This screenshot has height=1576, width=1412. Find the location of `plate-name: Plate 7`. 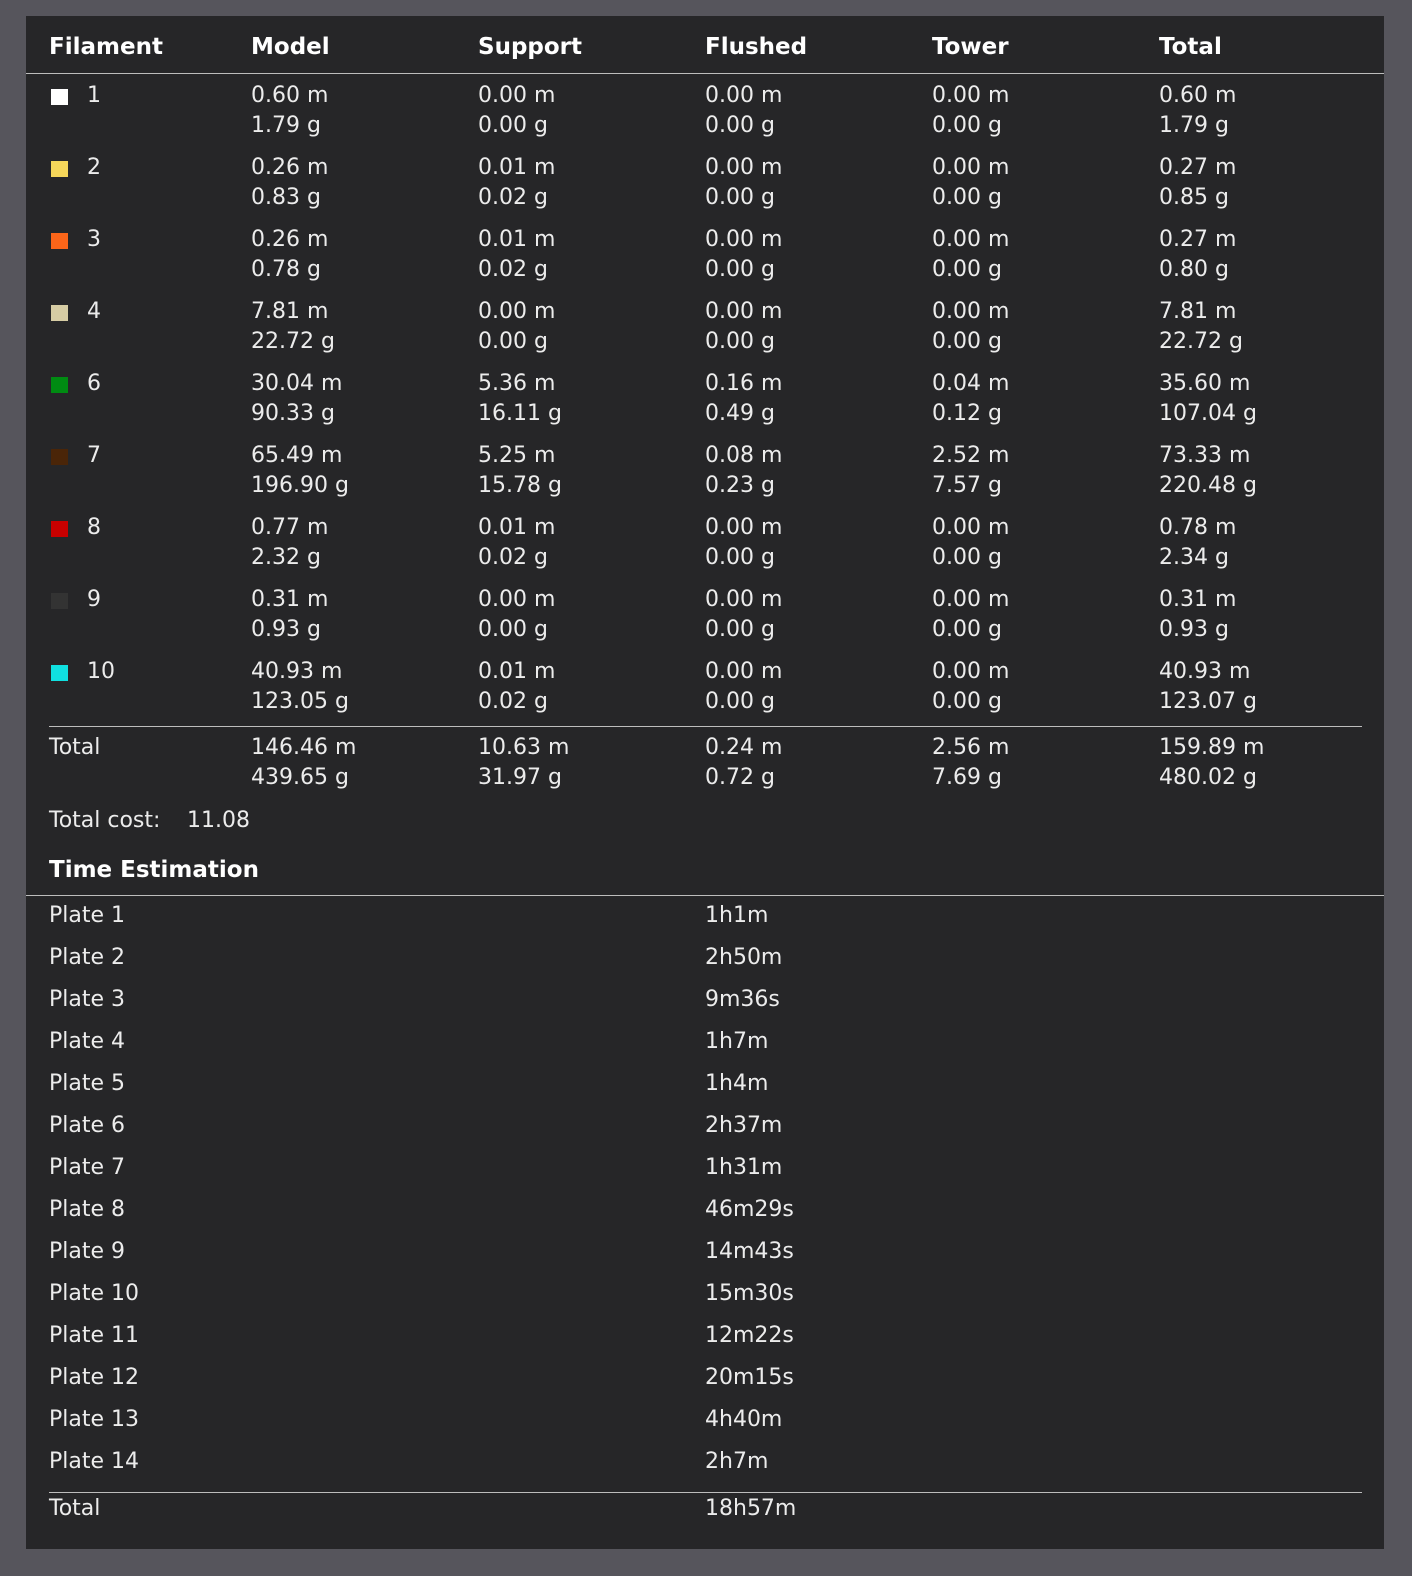

plate-name: Plate 7 is located at coordinates (87, 1167).